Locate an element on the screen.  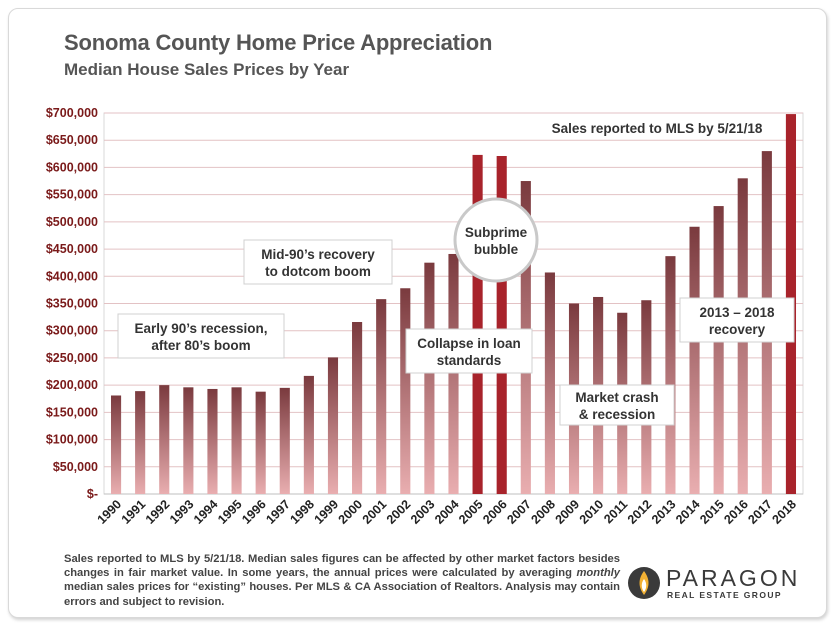
x-tick-label: 2010 is located at coordinates (592, 512).